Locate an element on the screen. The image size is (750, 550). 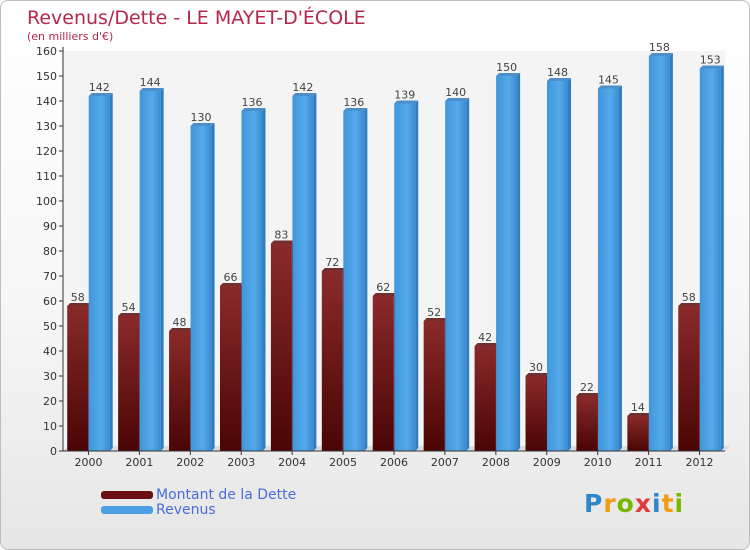
chart-title: Revenus/Dette - LE MAYET-D'ÉCOLE is located at coordinates (196, 18).